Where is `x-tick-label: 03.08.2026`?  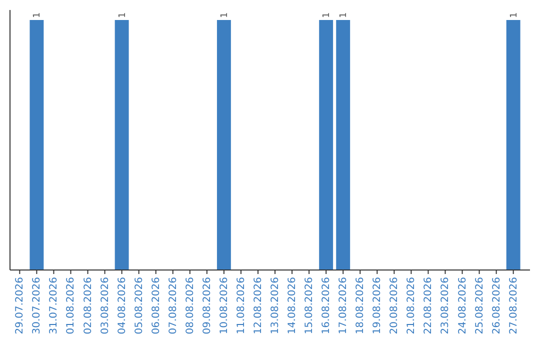 x-tick-label: 03.08.2026 is located at coordinates (105, 305).